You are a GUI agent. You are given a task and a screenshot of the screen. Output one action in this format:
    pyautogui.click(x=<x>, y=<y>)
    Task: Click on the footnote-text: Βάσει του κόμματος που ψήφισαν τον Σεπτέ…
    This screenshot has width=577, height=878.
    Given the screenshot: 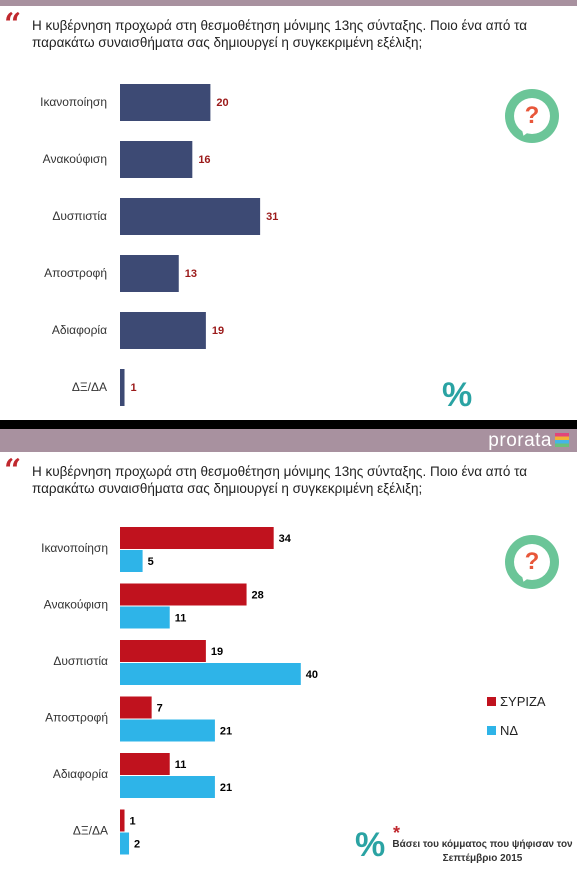 What is the action you would take?
    pyautogui.click(x=482, y=851)
    